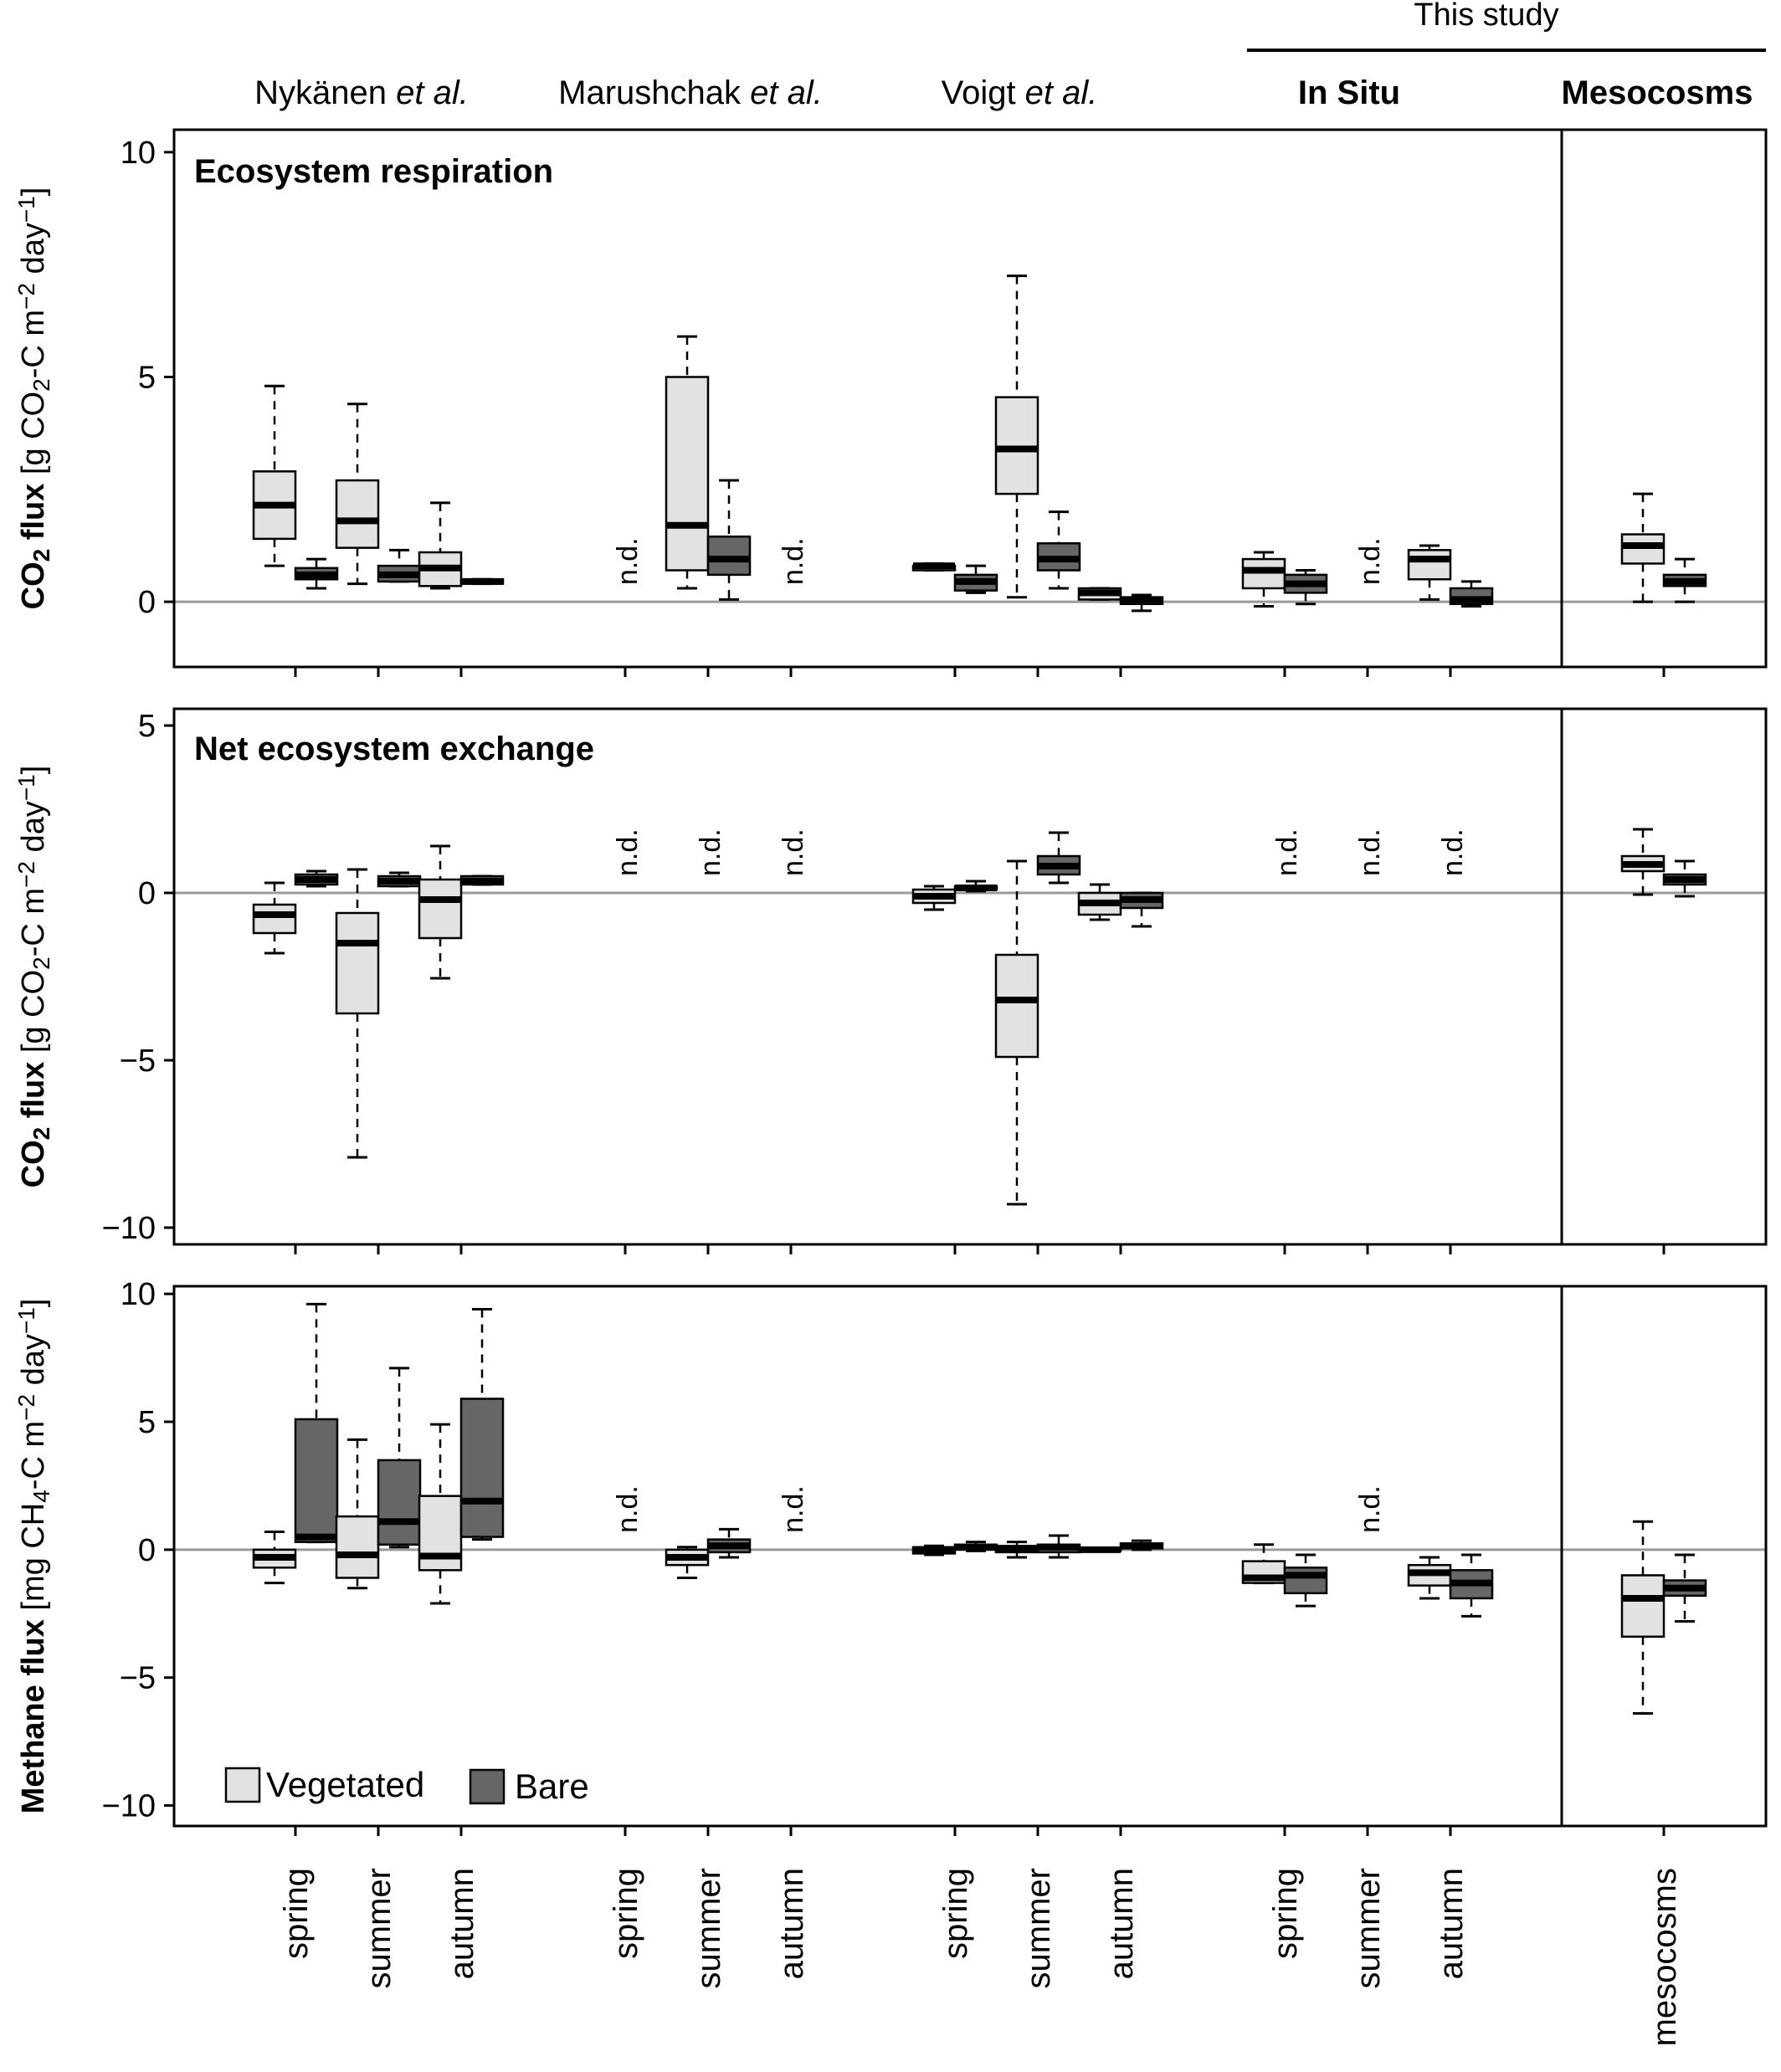 The image size is (1781, 2072). What do you see at coordinates (138, 1061) in the screenshot?
I see `y-tick-label: −5` at bounding box center [138, 1061].